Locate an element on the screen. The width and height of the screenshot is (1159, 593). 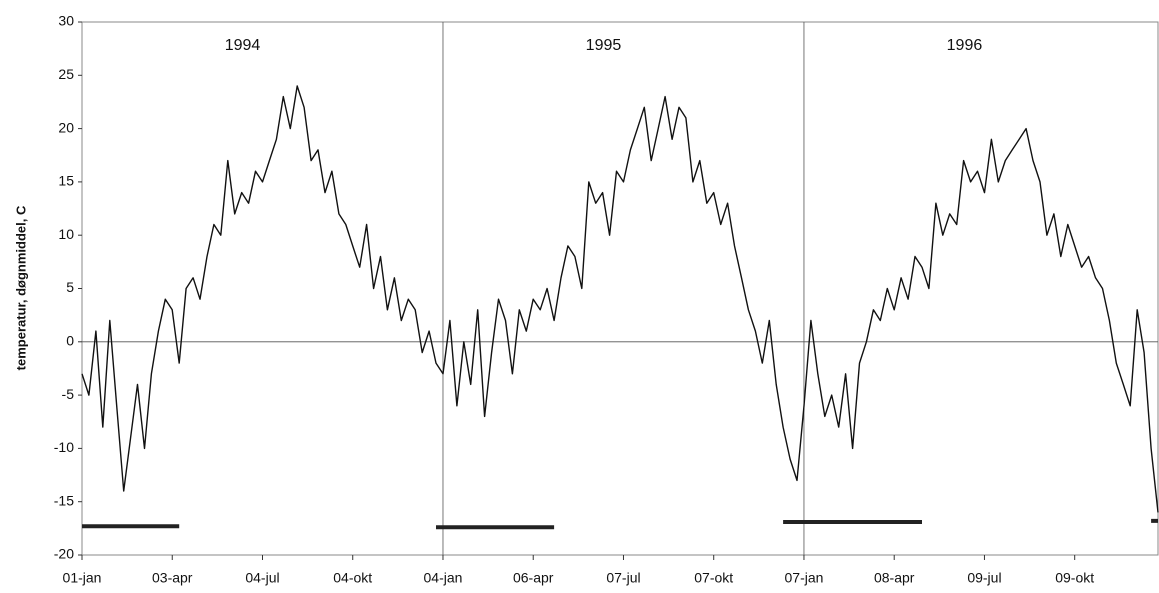
x-tick-label: 09-jul is located at coordinates (984, 578).